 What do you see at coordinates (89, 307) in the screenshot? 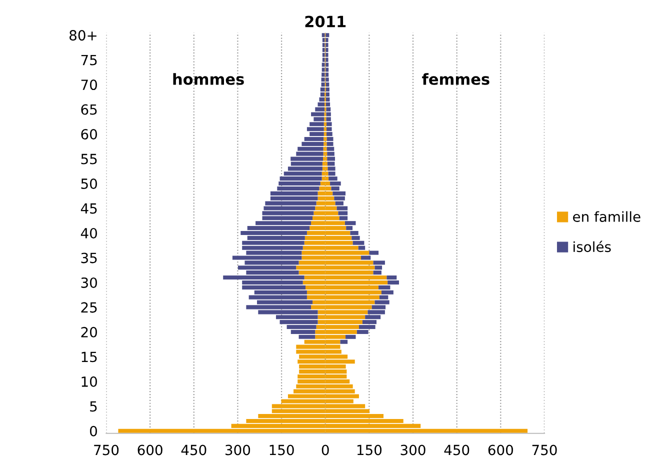
I see `y-tick-label: 25` at bounding box center [89, 307].